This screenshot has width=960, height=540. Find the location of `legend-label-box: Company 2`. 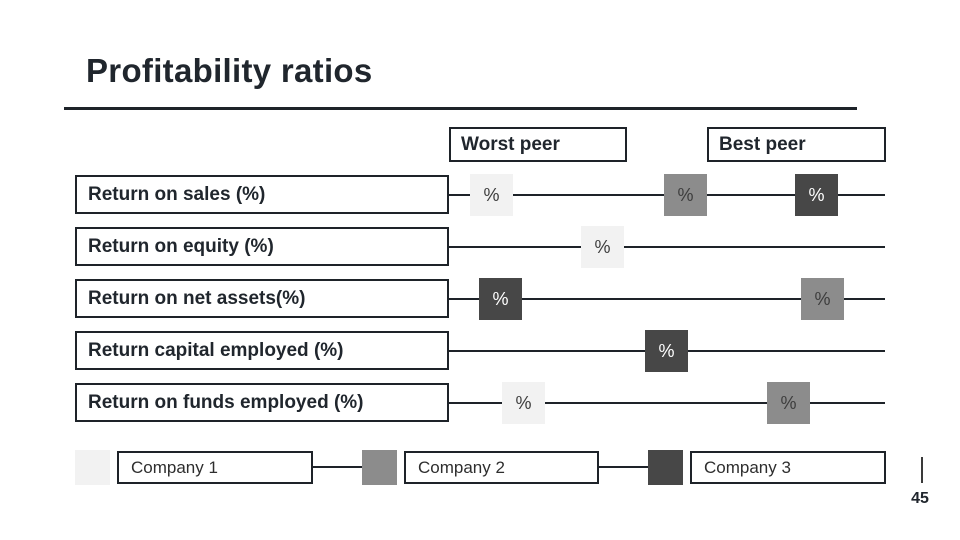

legend-label-box: Company 2 is located at coordinates (501, 467).